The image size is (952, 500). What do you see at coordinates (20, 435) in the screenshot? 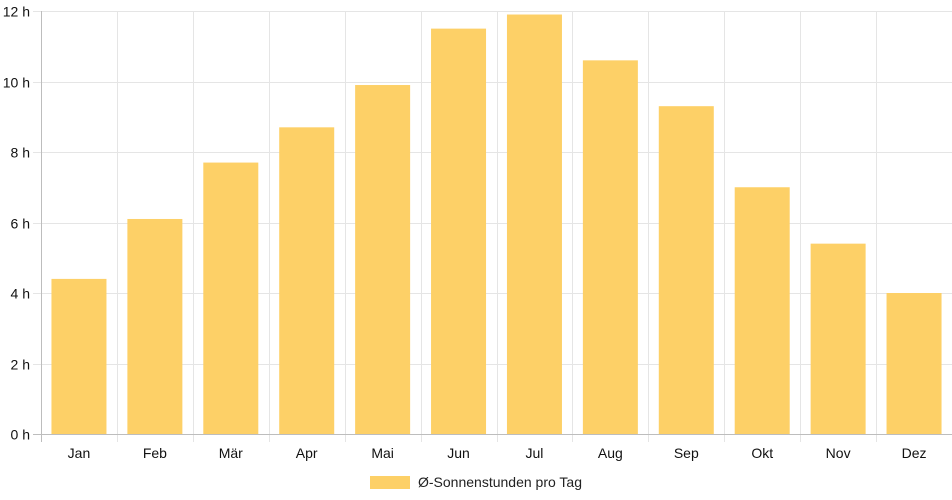
I see `y-tick-label: 0 h` at bounding box center [20, 435].